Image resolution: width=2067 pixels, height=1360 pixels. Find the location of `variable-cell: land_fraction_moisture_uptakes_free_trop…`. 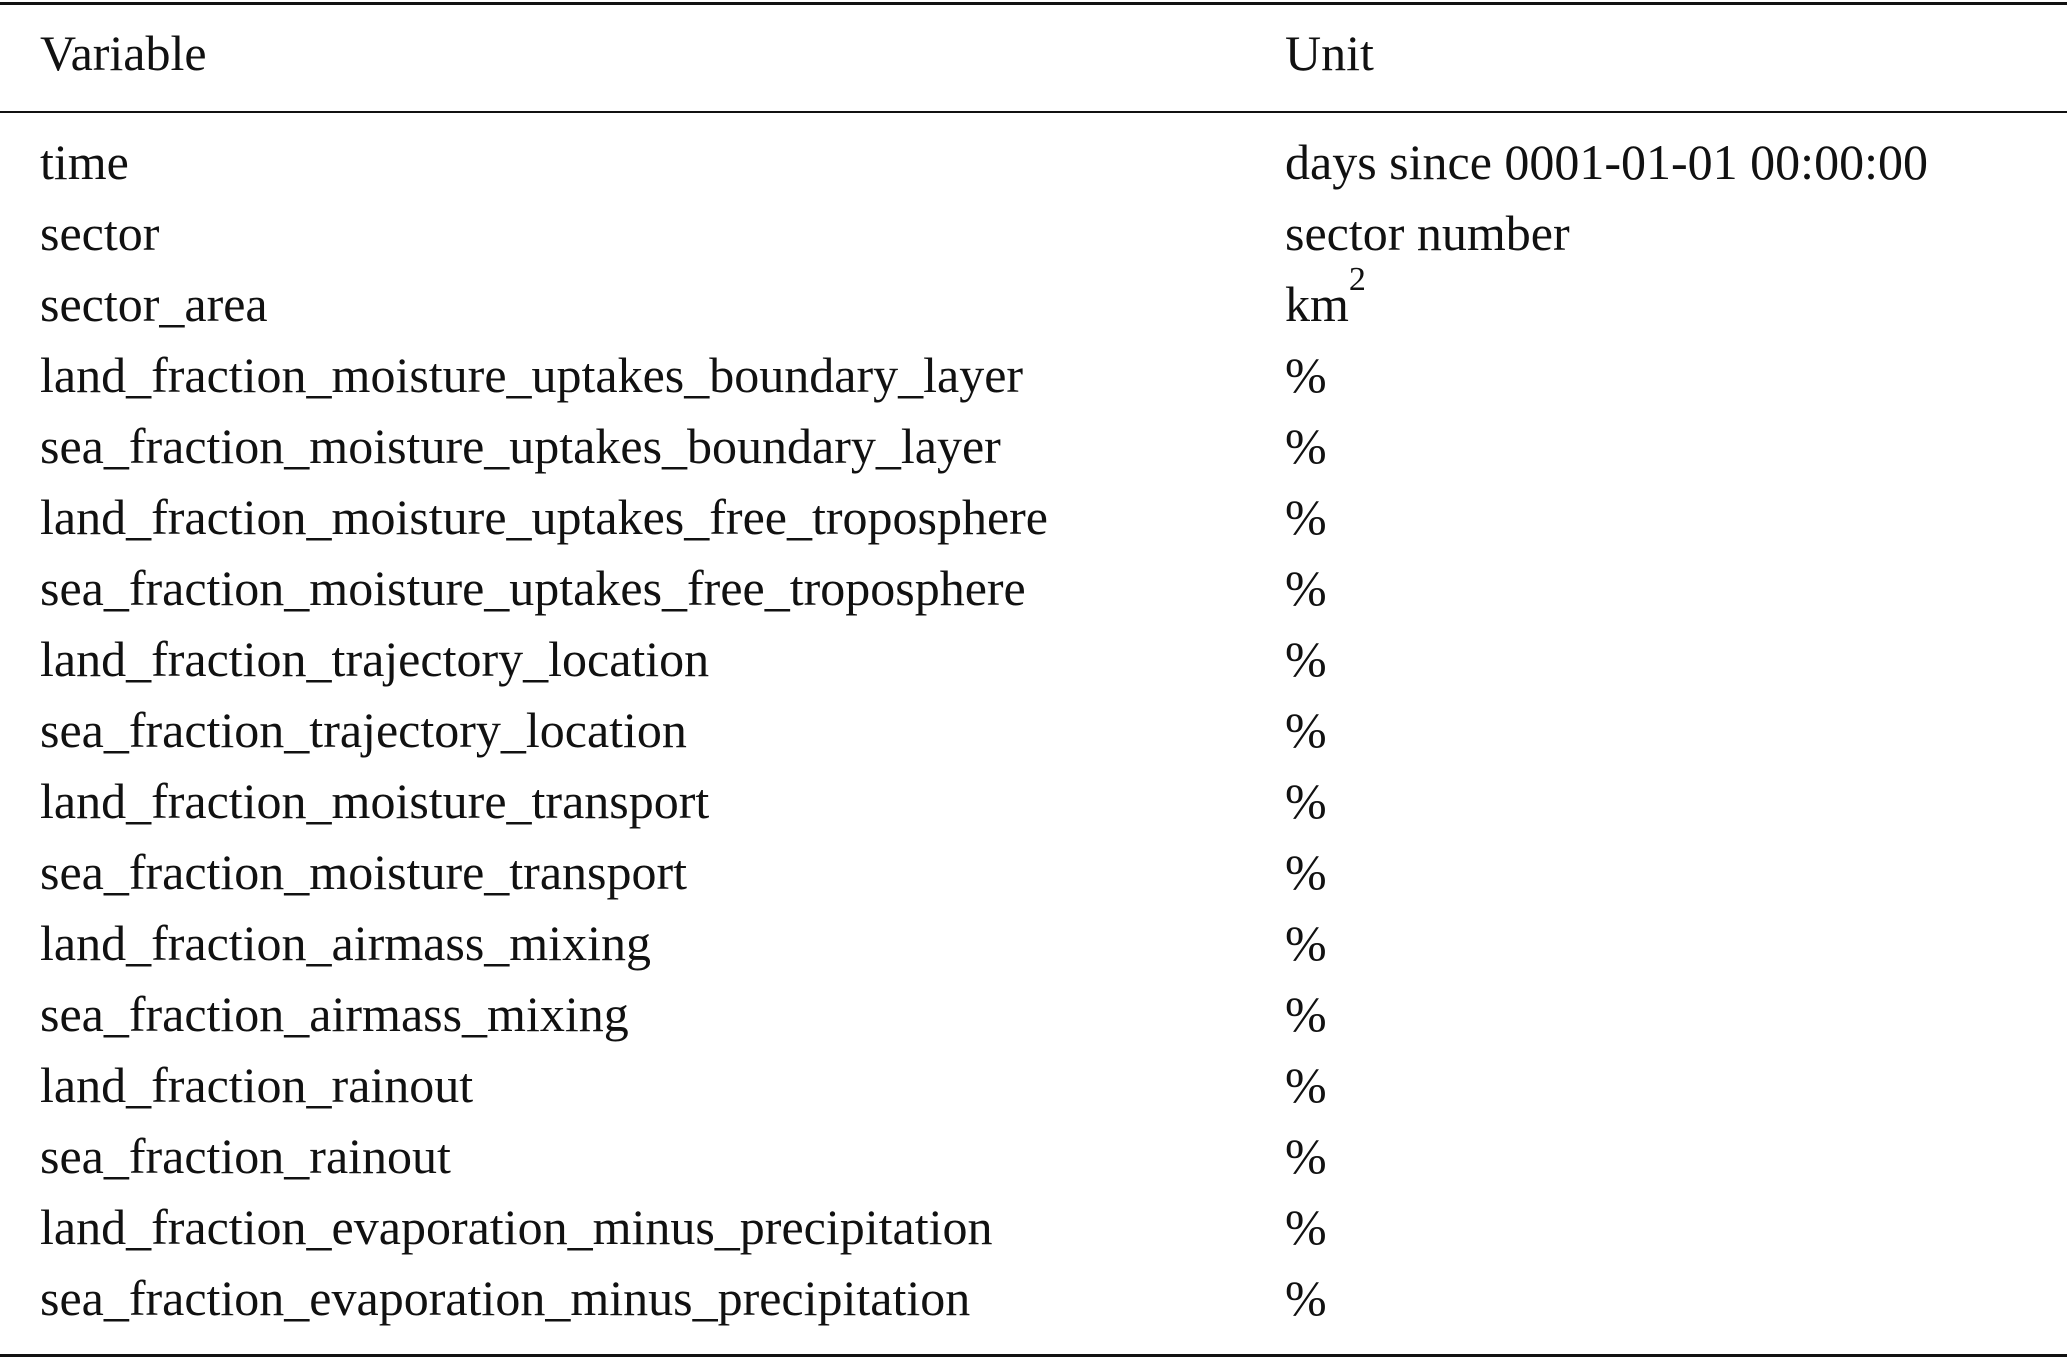

variable-cell: land_fraction_moisture_uptakes_free_trop… is located at coordinates (544, 517).